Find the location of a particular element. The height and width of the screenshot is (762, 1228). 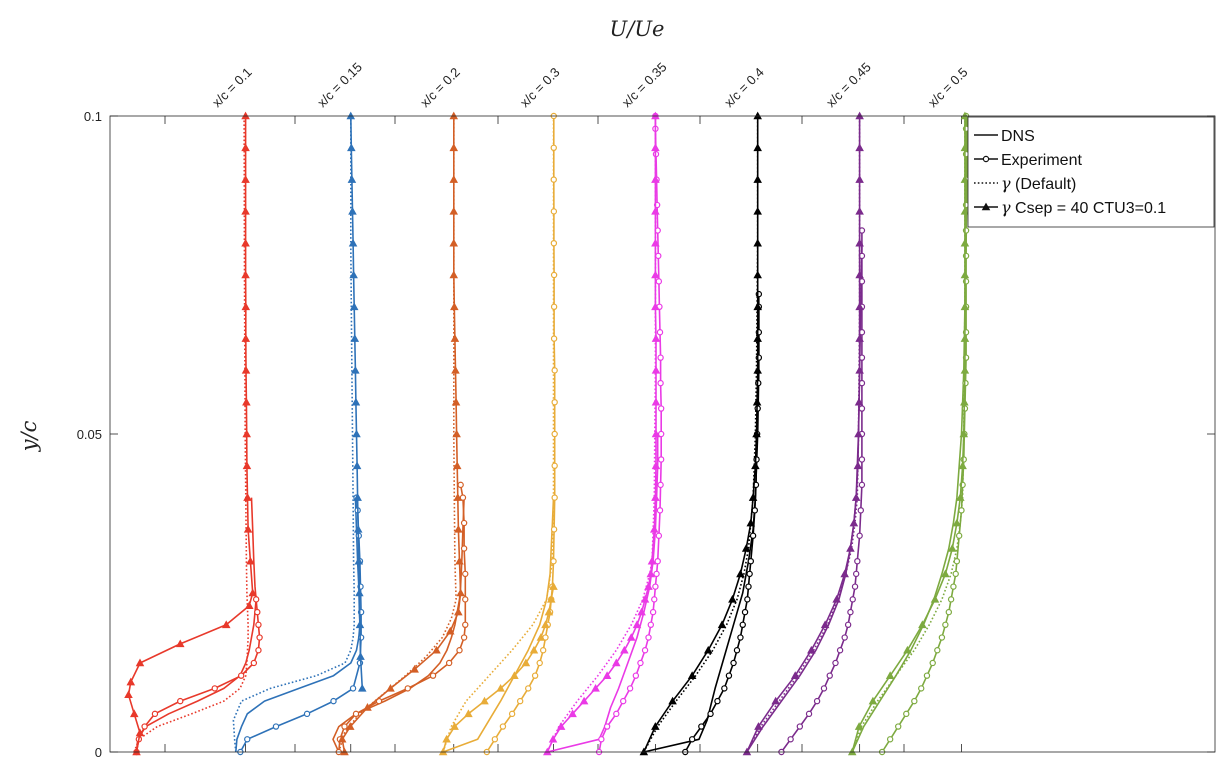

csep-series is located at coordinates (803, 433).